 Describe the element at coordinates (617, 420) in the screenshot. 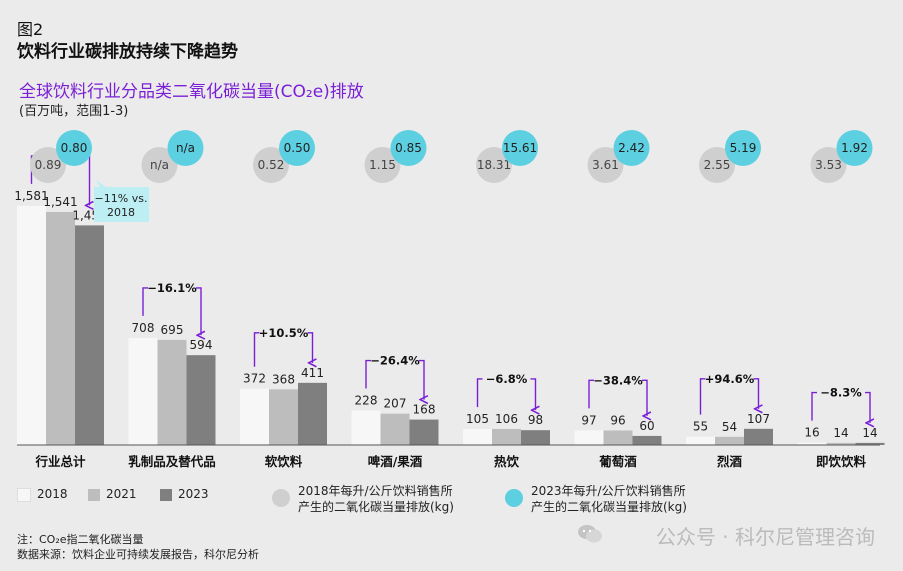

I see `value-label: 96` at that location.